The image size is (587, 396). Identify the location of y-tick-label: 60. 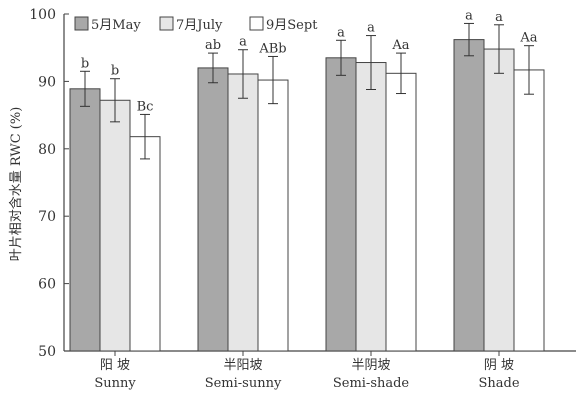
(47, 285).